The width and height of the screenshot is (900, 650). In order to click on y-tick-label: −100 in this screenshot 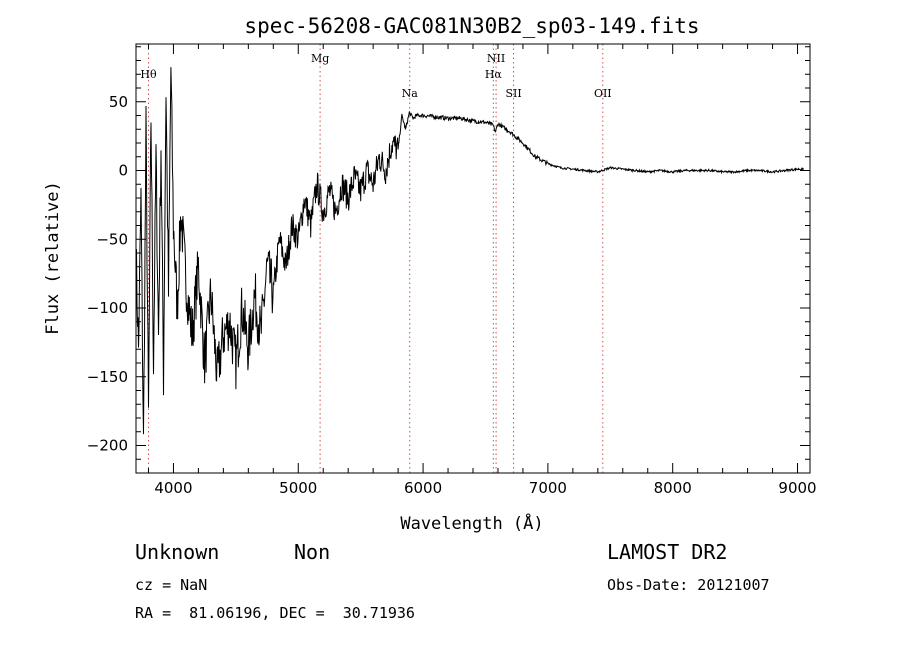, I will do `click(107, 308)`.